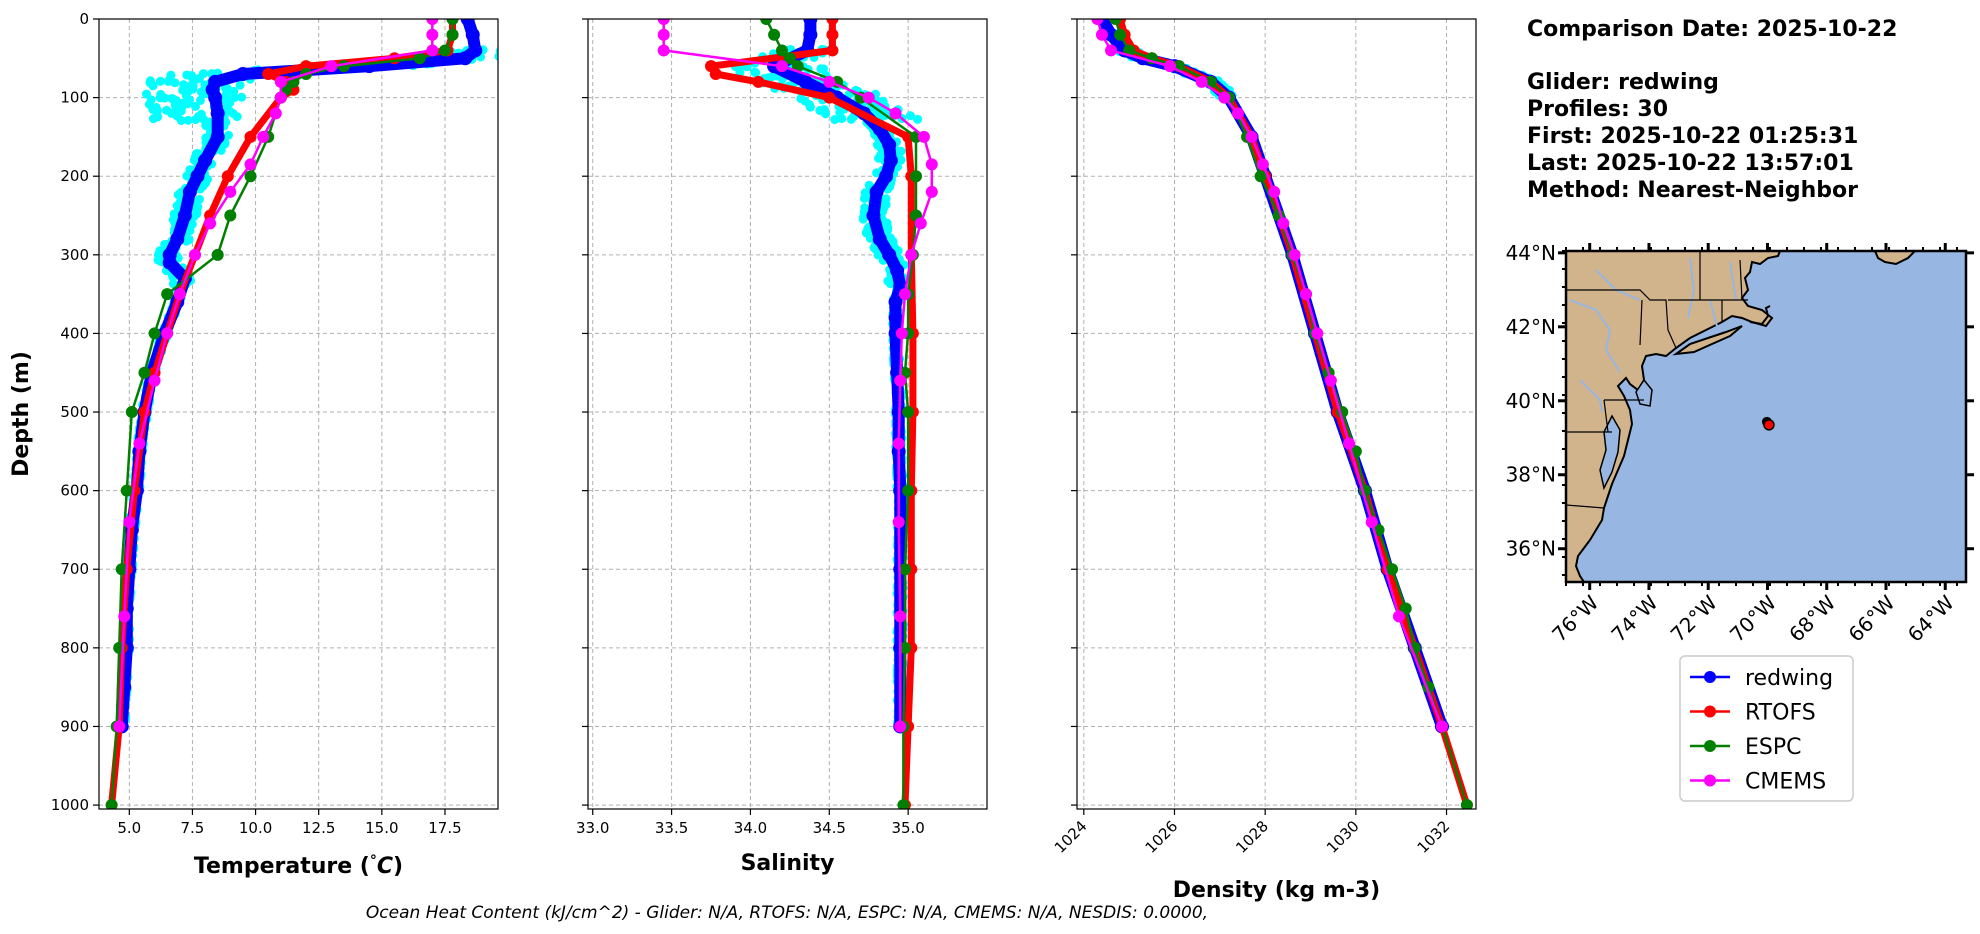 The width and height of the screenshot is (1980, 934). I want to click on legend-marker, so click(1710, 711).